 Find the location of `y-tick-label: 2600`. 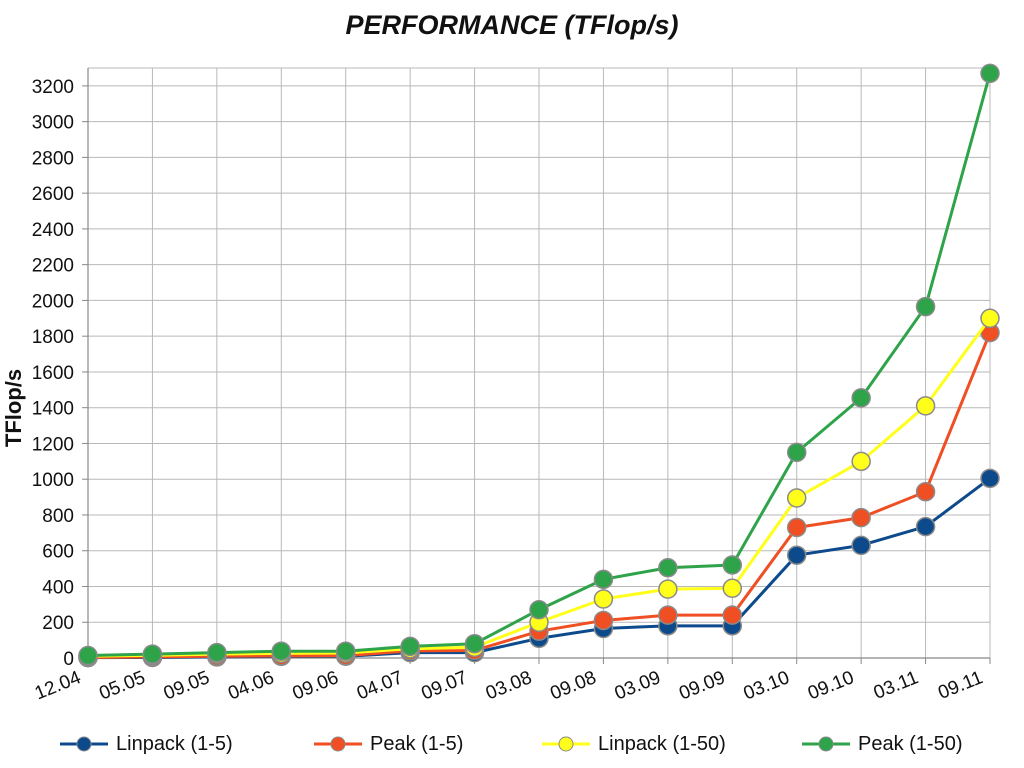

y-tick-label: 2600 is located at coordinates (53, 194).